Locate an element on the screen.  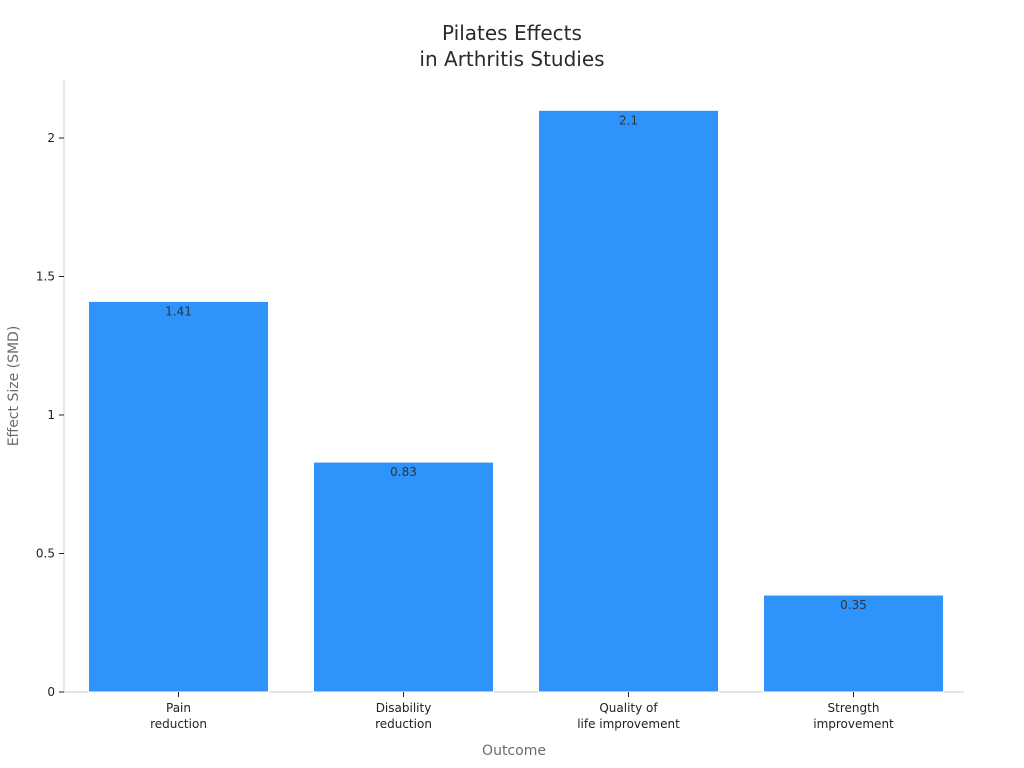
y-tick-label: 0 is located at coordinates (51, 692).